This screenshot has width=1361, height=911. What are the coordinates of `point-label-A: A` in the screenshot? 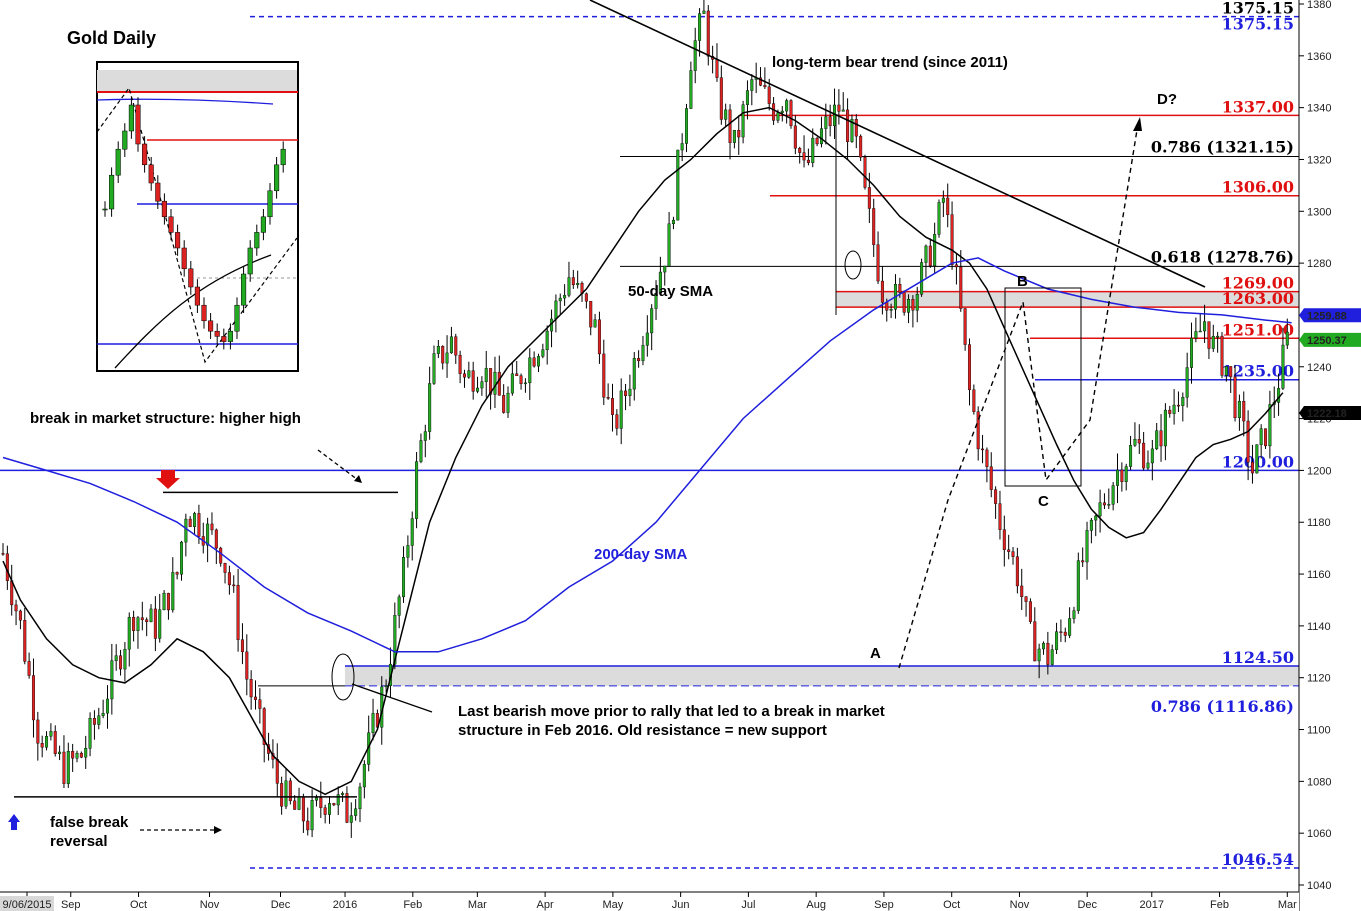 It's located at (875, 653).